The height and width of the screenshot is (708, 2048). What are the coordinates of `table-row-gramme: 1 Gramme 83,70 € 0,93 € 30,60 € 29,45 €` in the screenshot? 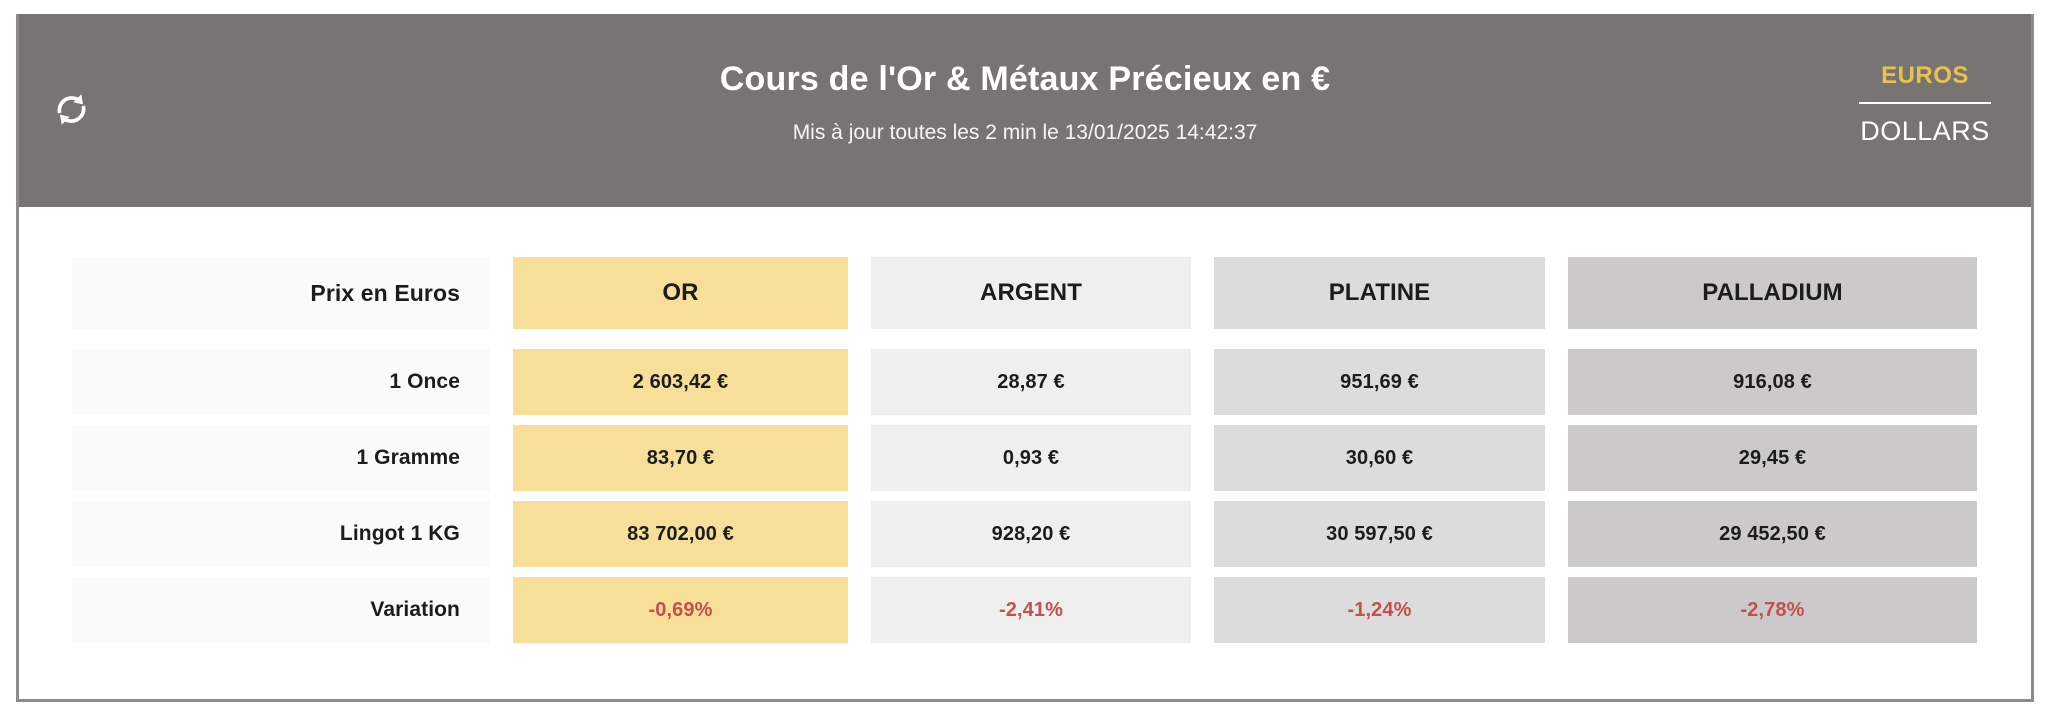 It's located at (1051, 458).